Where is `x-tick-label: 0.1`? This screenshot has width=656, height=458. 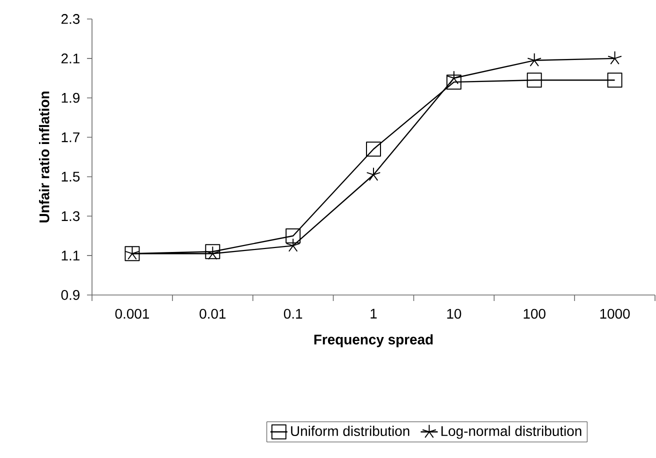 x-tick-label: 0.1 is located at coordinates (293, 313).